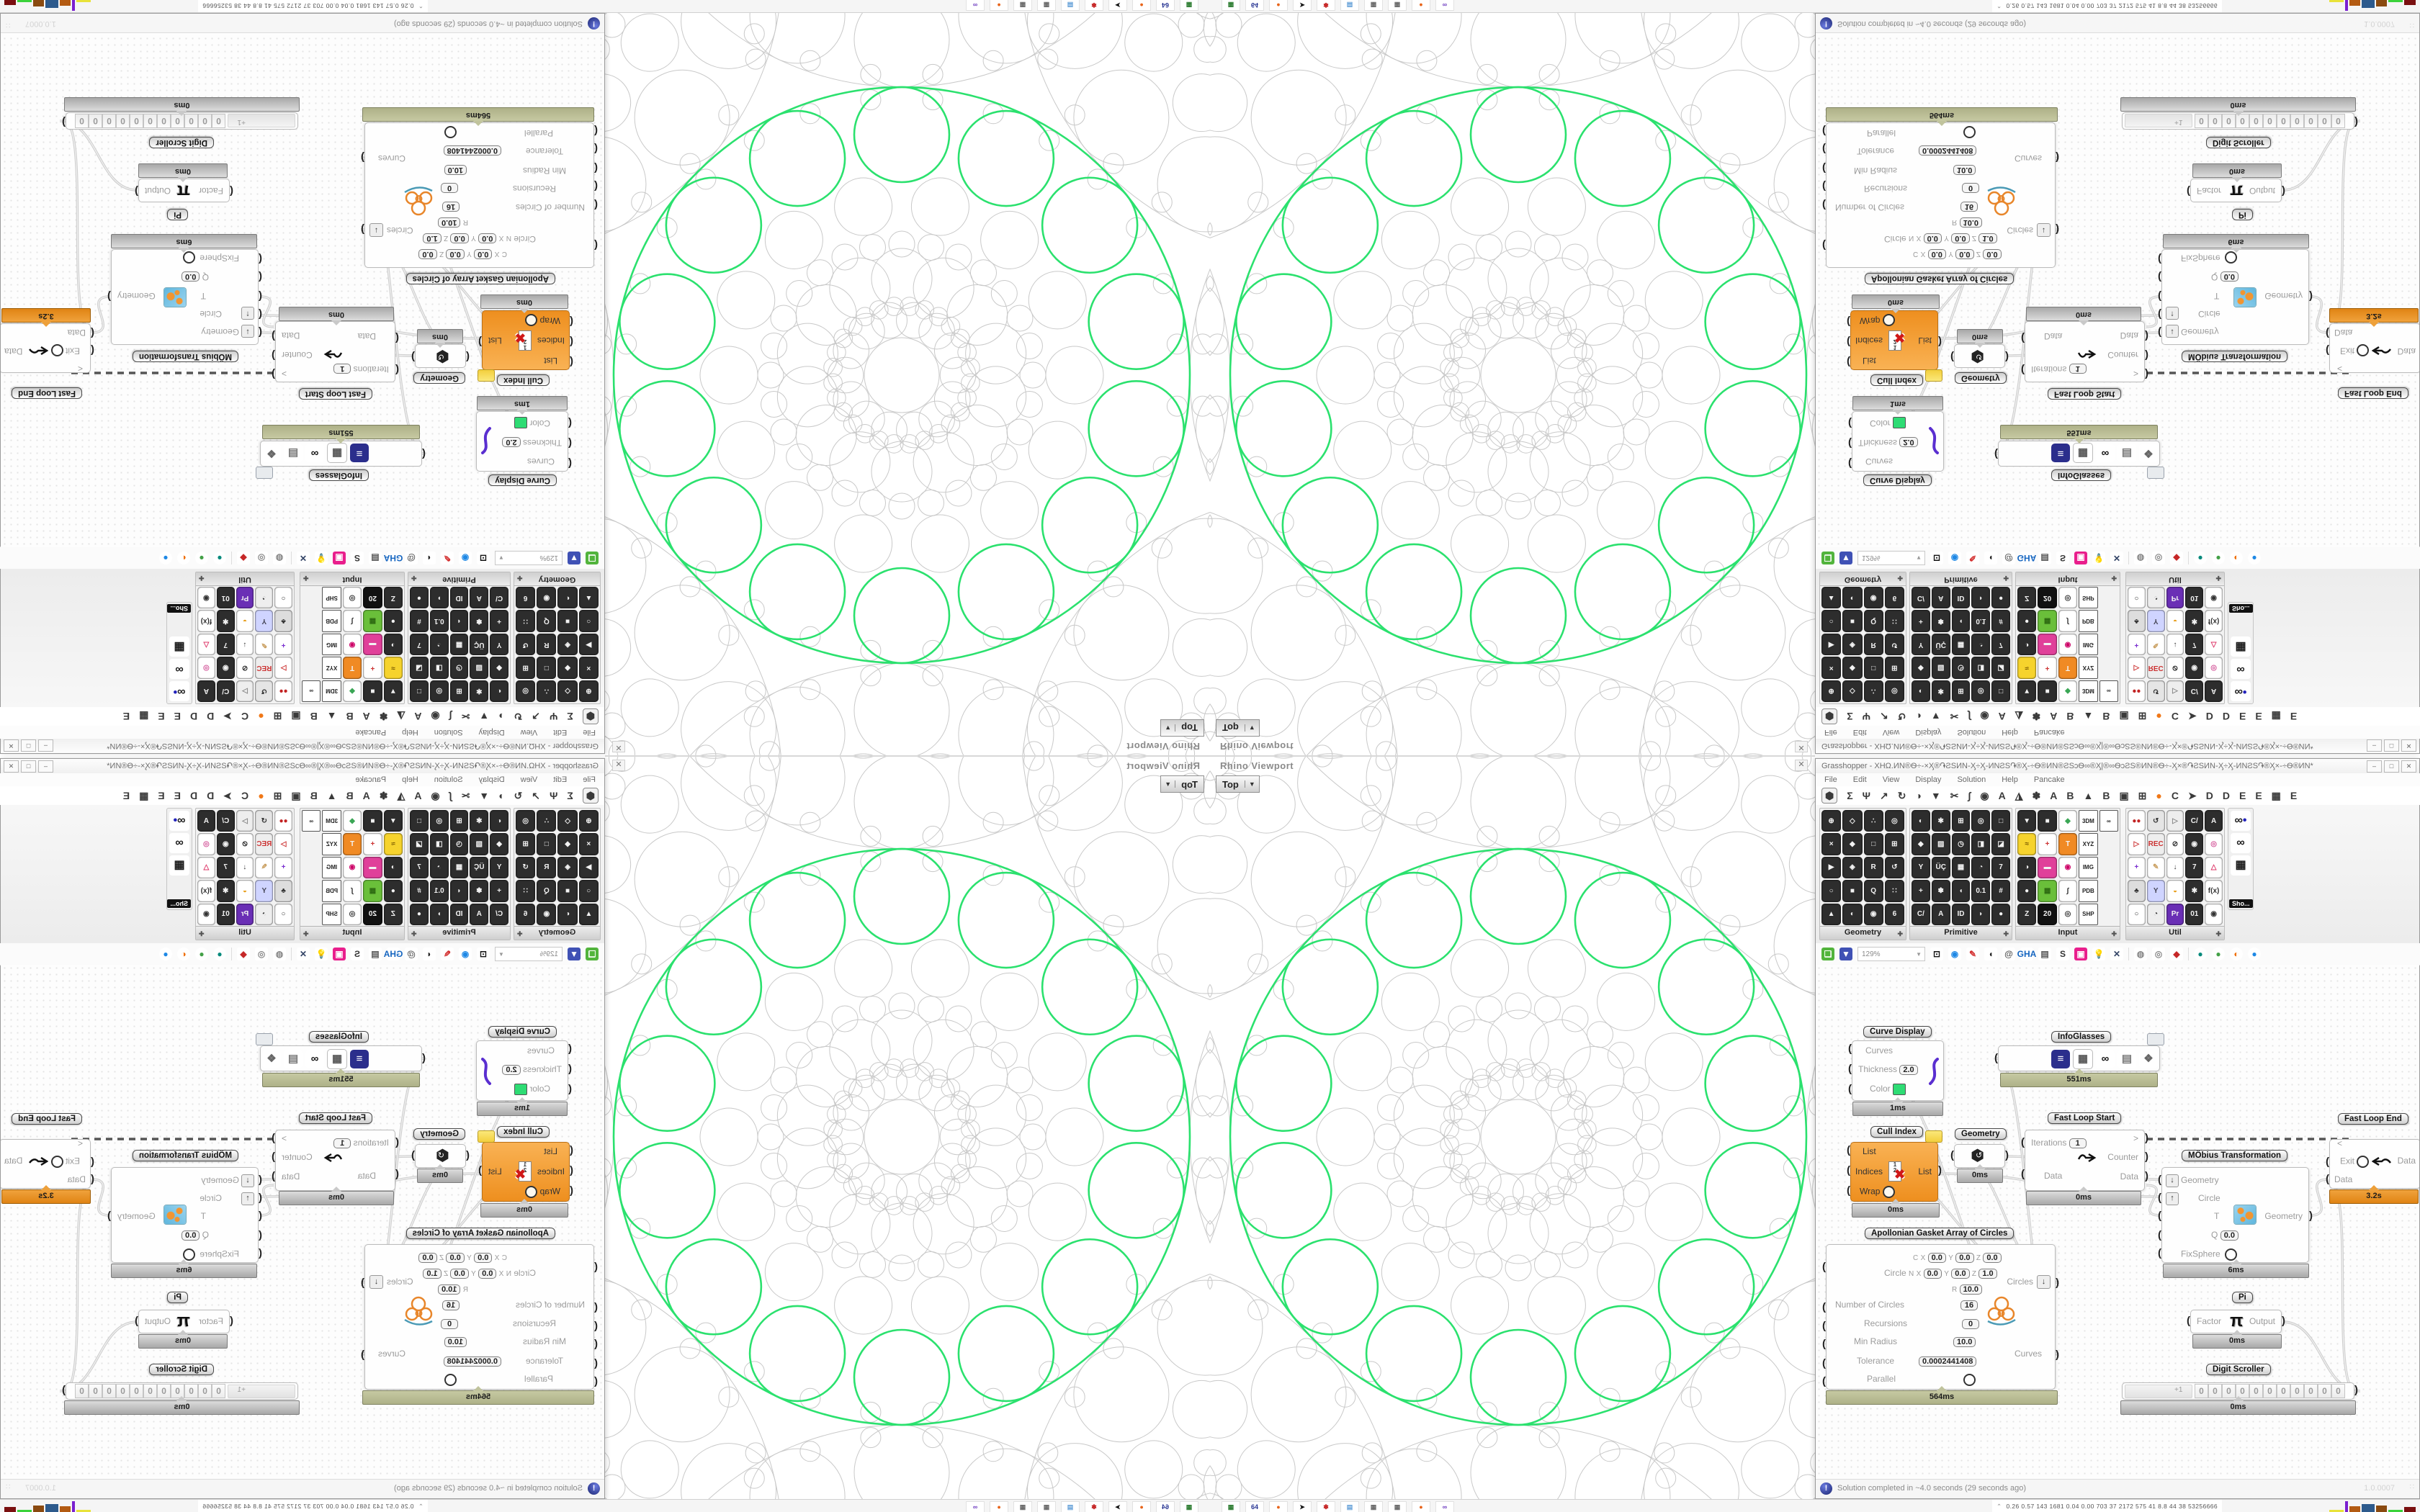  I want to click on component-icon, so click(311, 667).